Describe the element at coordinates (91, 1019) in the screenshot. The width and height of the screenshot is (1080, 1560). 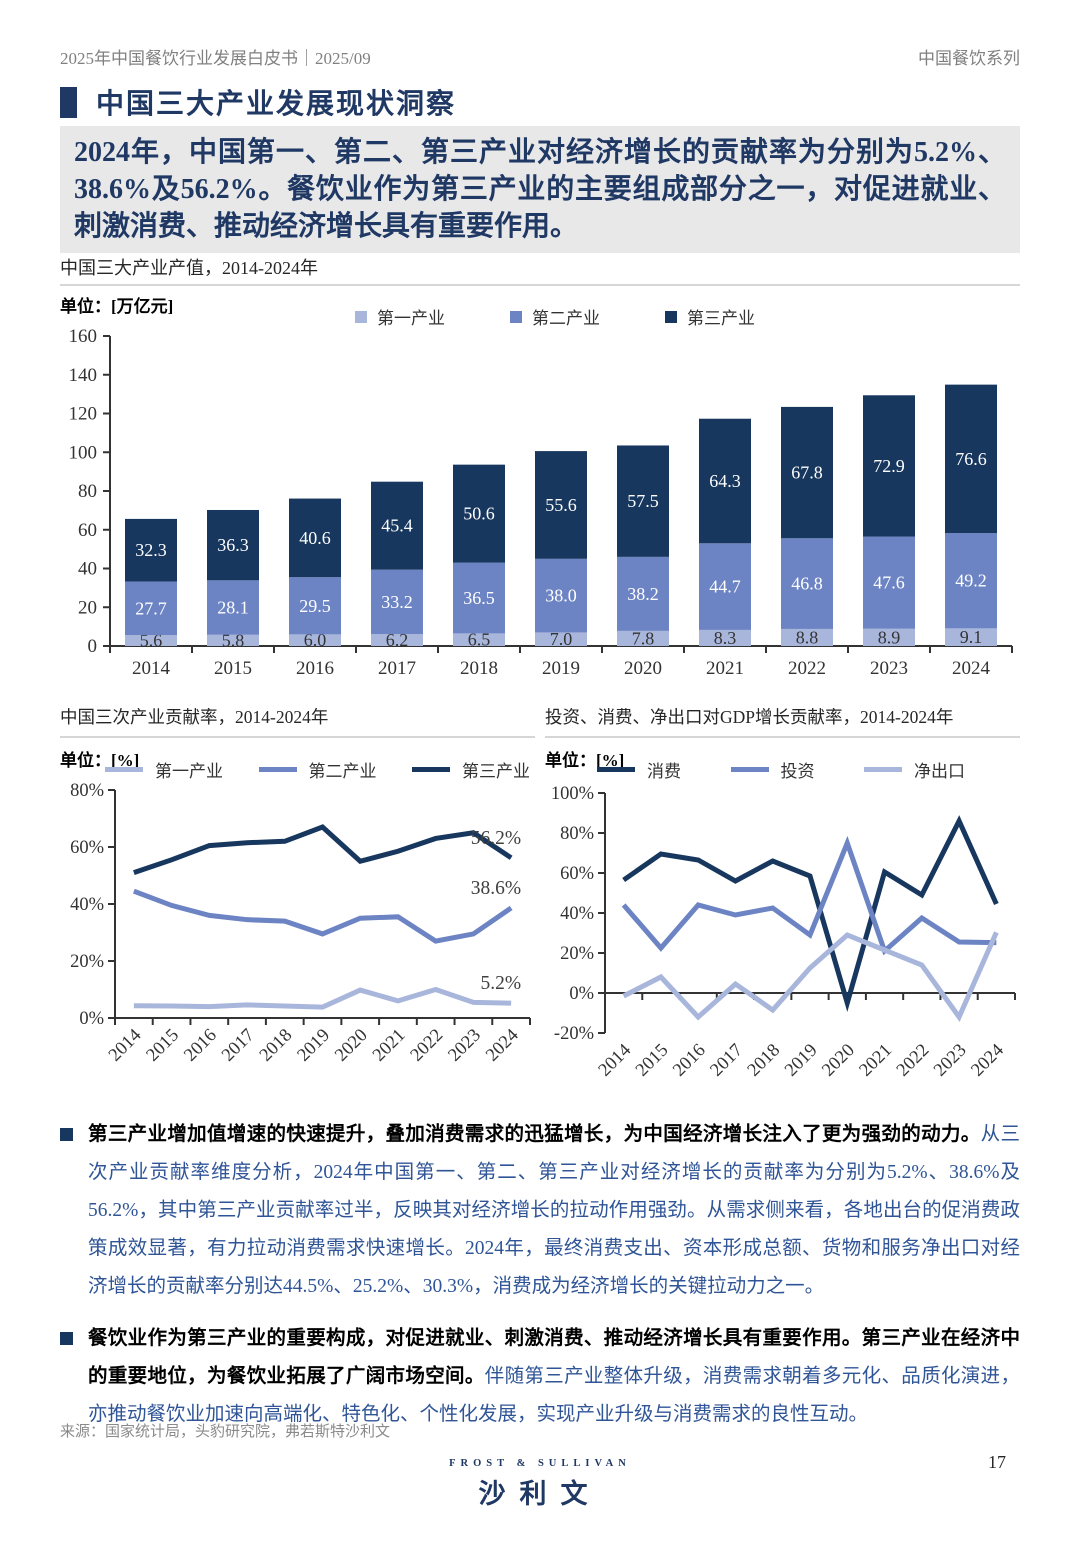
I see `y-axis-tick-label: 0%` at that location.